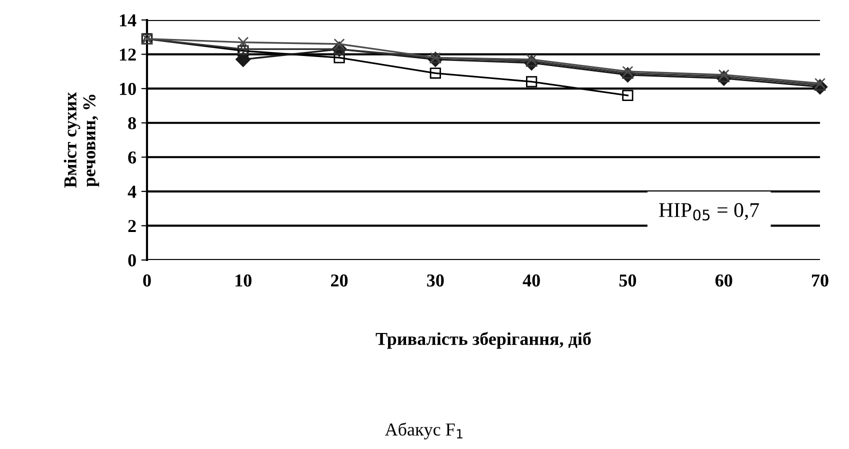 The image size is (849, 449). I want to click on text: Абакус F$_{1}$, so click(423, 431).